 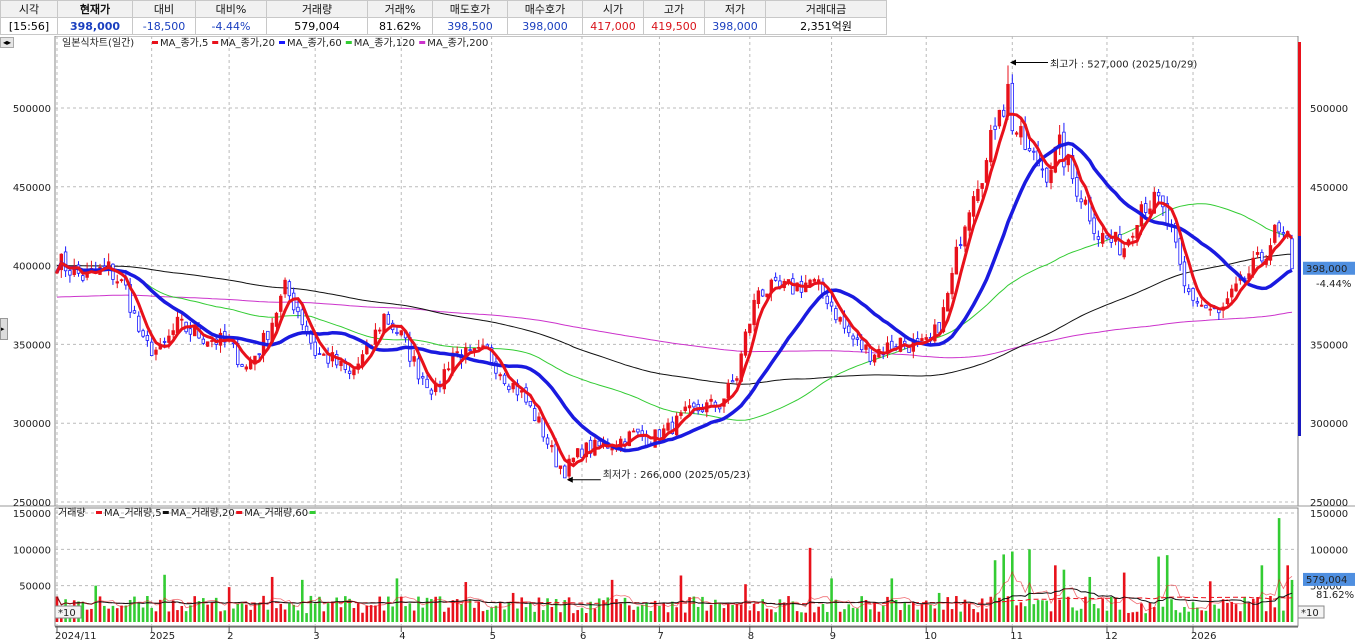 What do you see at coordinates (583, 636) in the screenshot?
I see `x-tick-label: 6` at bounding box center [583, 636].